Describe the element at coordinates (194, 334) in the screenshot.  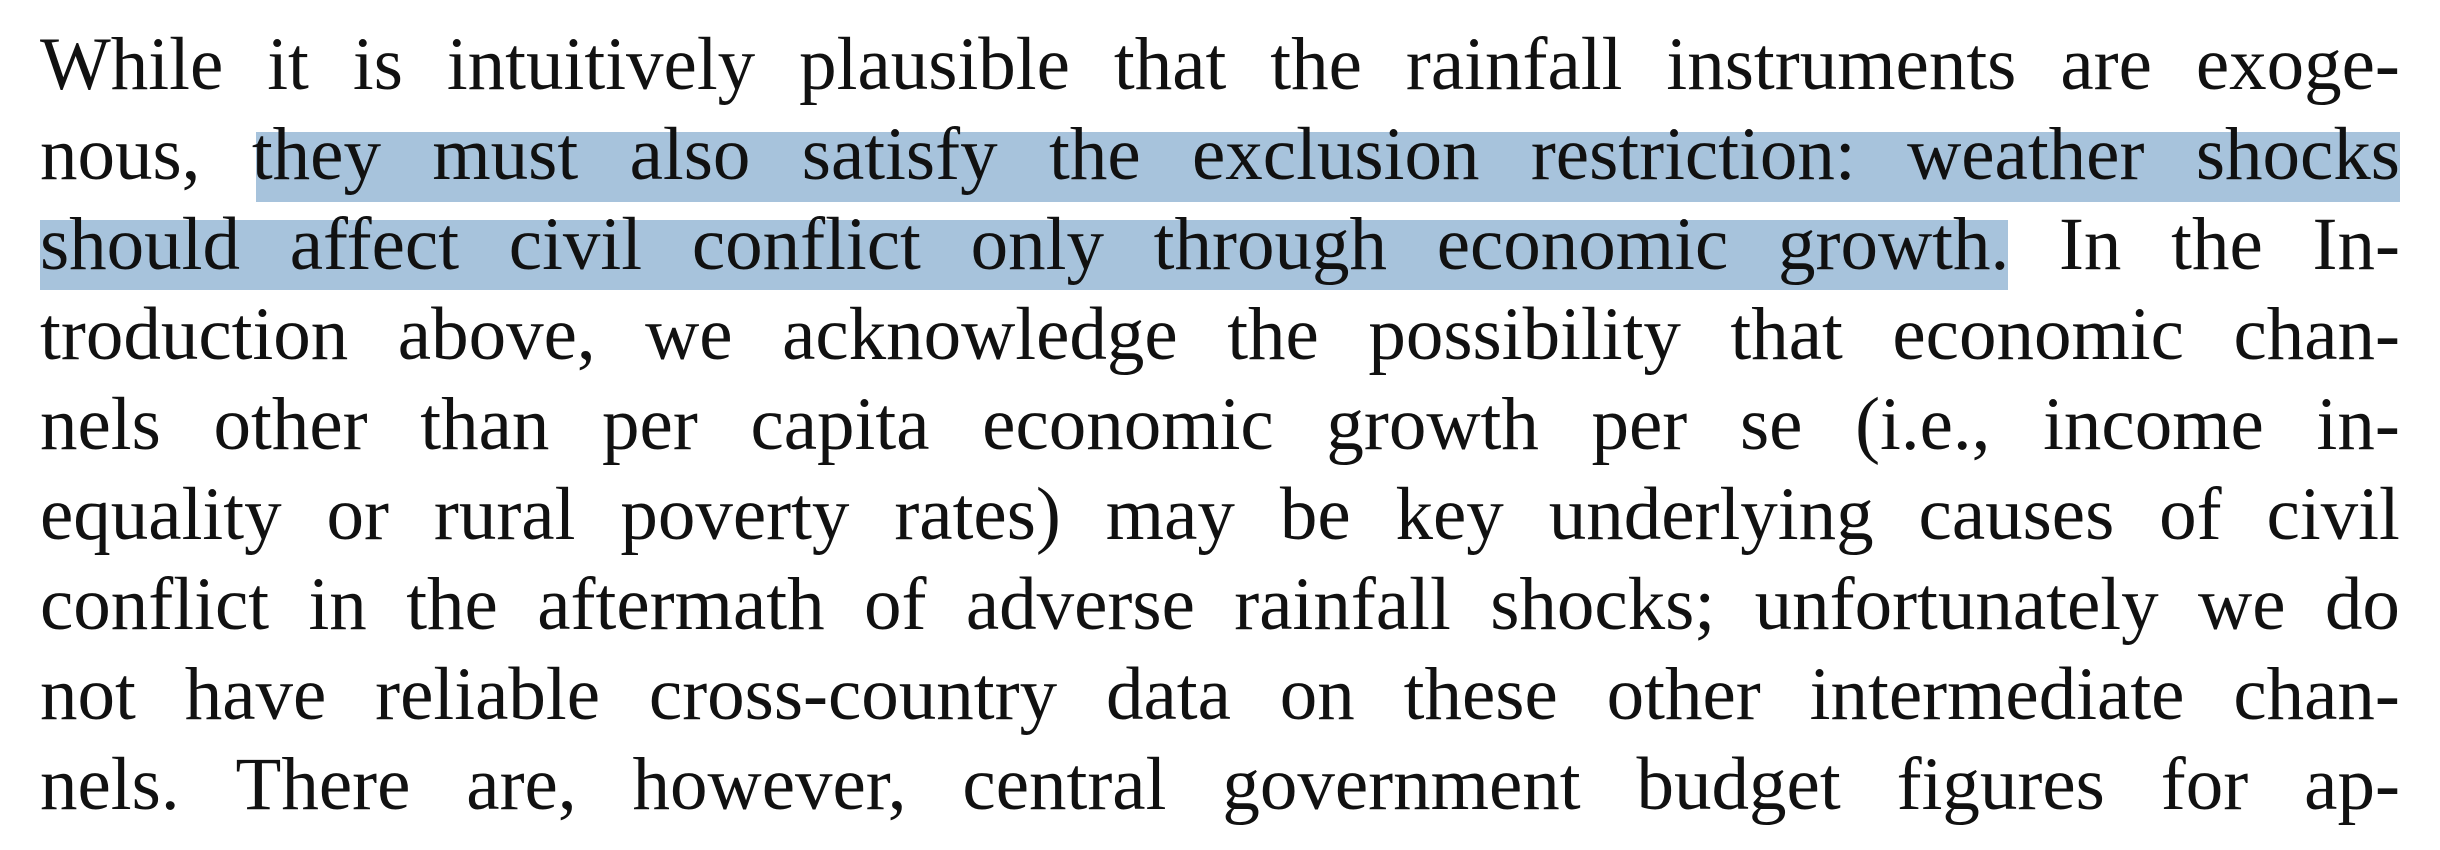
I see `word: troduction` at that location.